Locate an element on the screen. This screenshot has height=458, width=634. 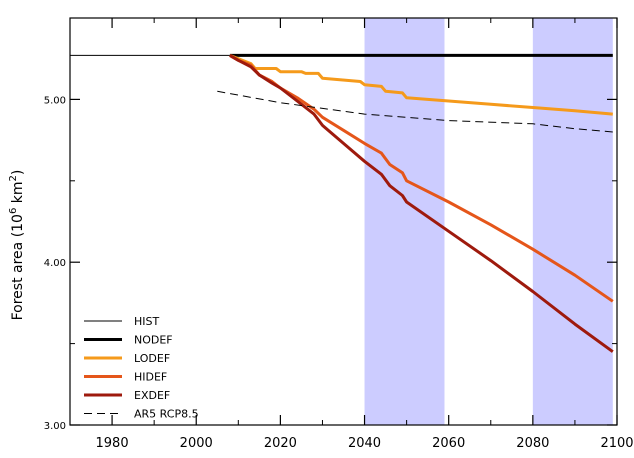
x-tick-label: 2080 is located at coordinates (532, 443).